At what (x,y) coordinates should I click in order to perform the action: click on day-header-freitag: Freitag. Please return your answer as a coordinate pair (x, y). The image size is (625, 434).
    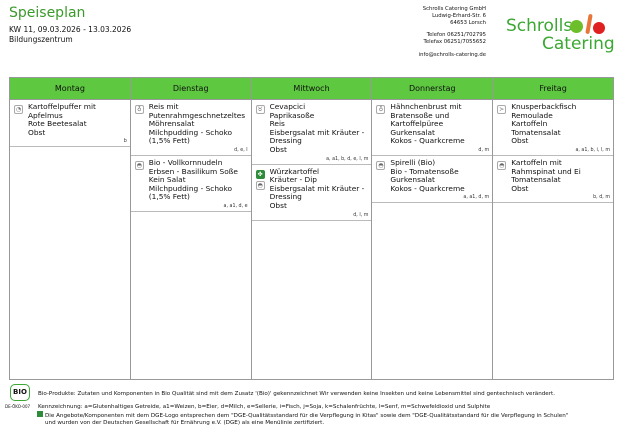
    Looking at the image, I should click on (553, 88).